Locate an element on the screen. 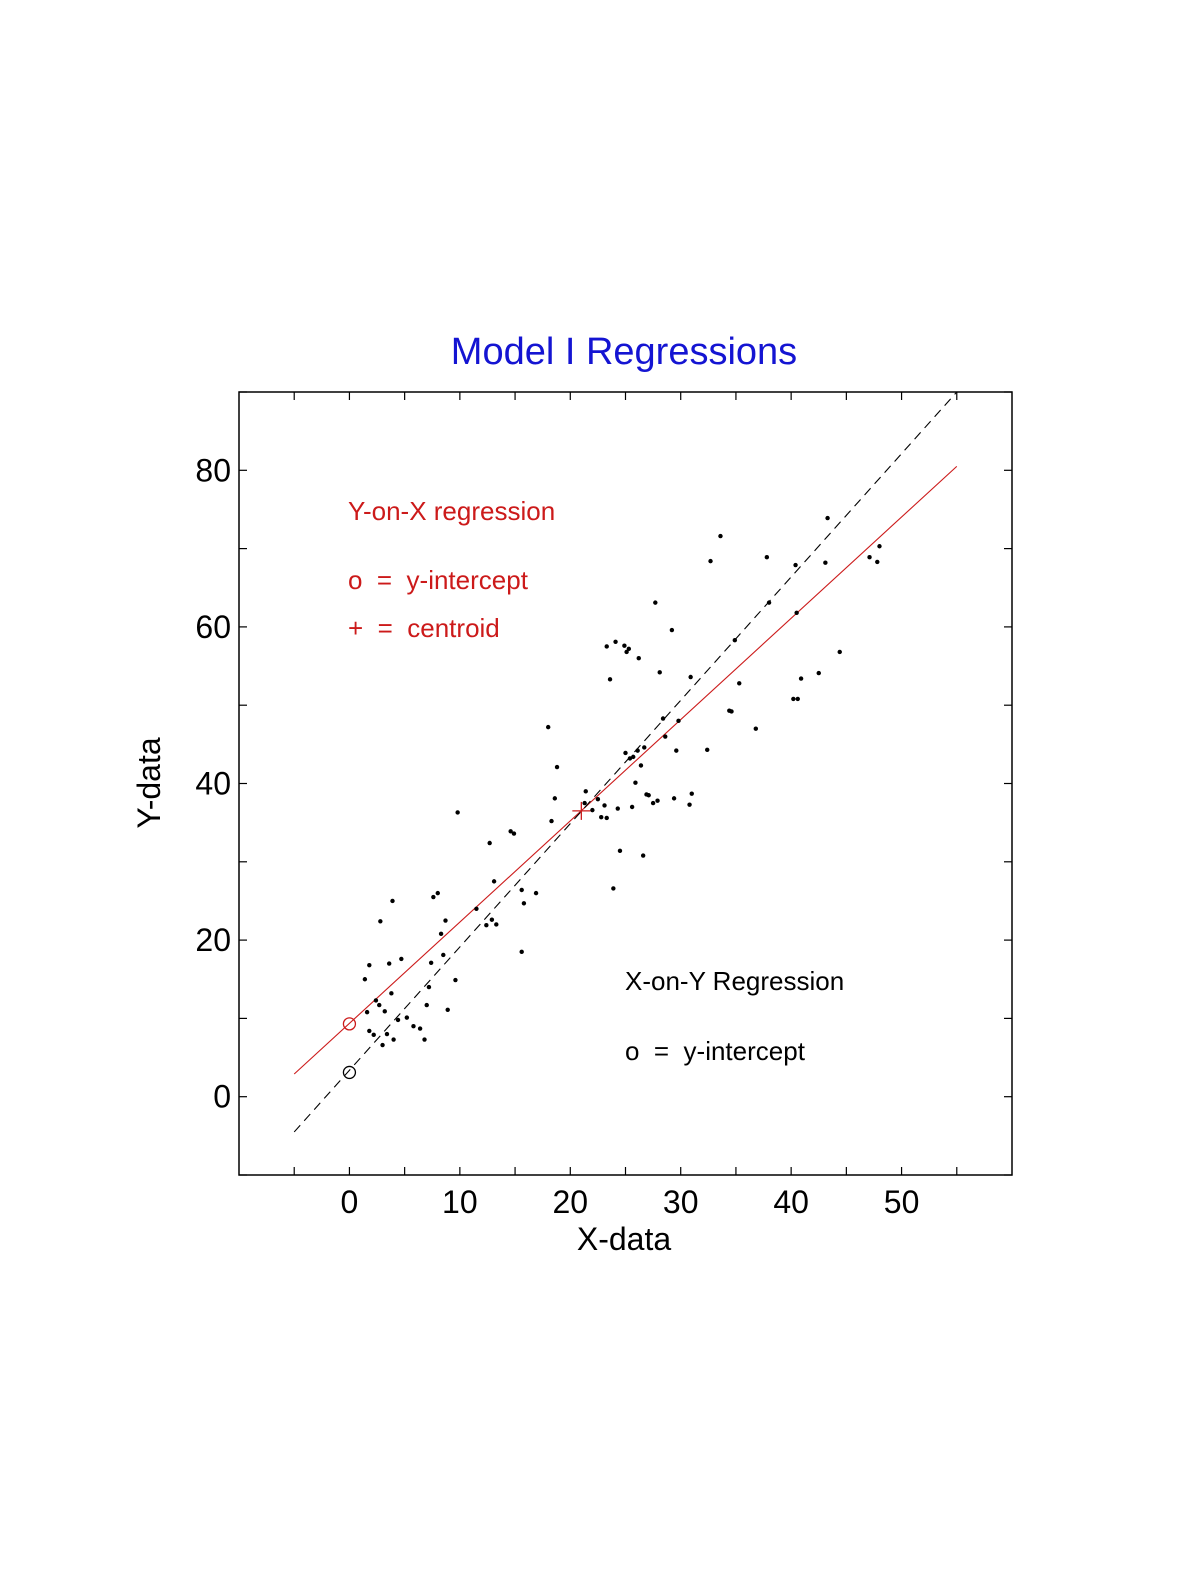 The image size is (1200, 1575). x-axis-label: X-data is located at coordinates (624, 1239).